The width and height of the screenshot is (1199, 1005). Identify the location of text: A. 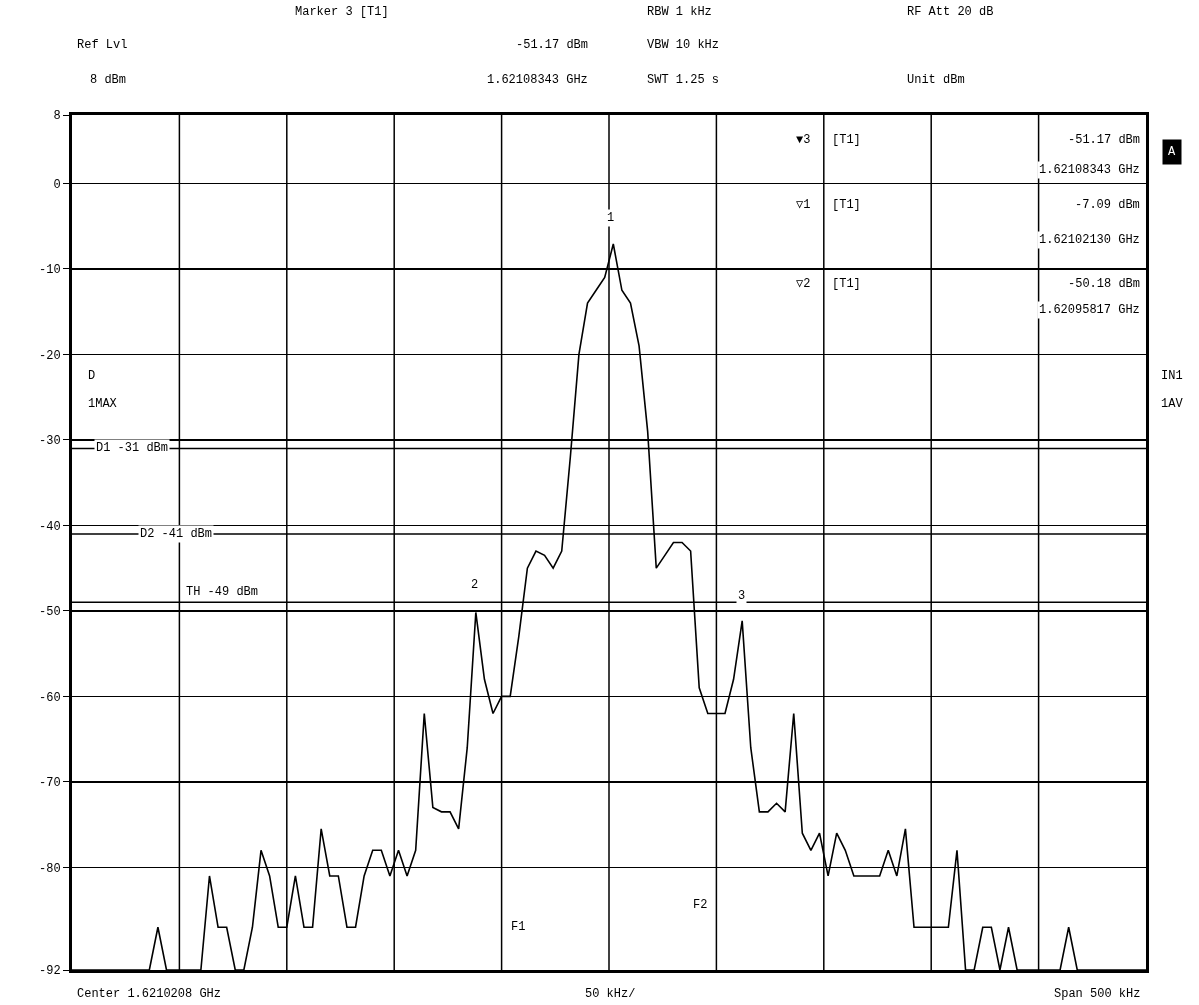
(1172, 152).